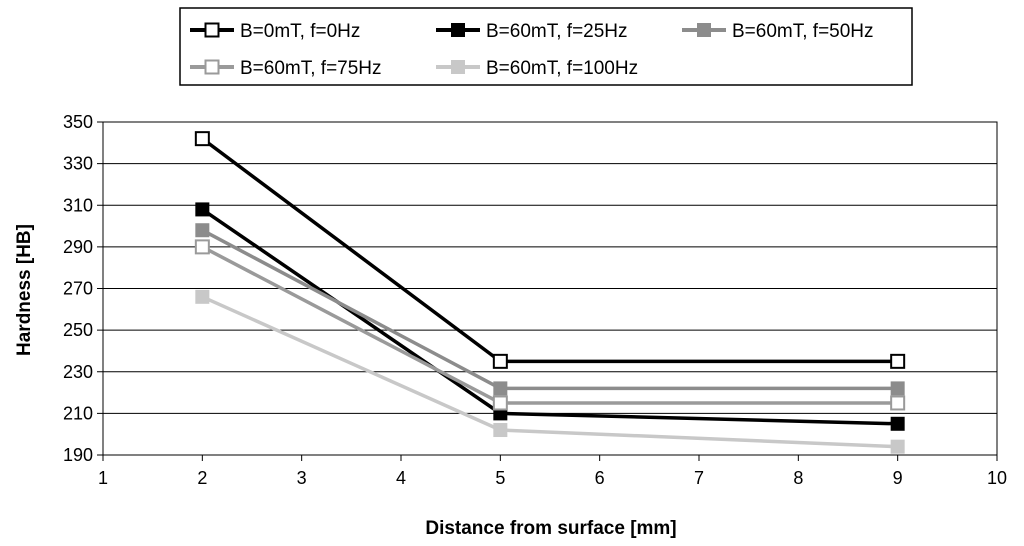 The image size is (1024, 546). What do you see at coordinates (803, 31) in the screenshot?
I see `legend-label: B=60mT, f=50Hz` at bounding box center [803, 31].